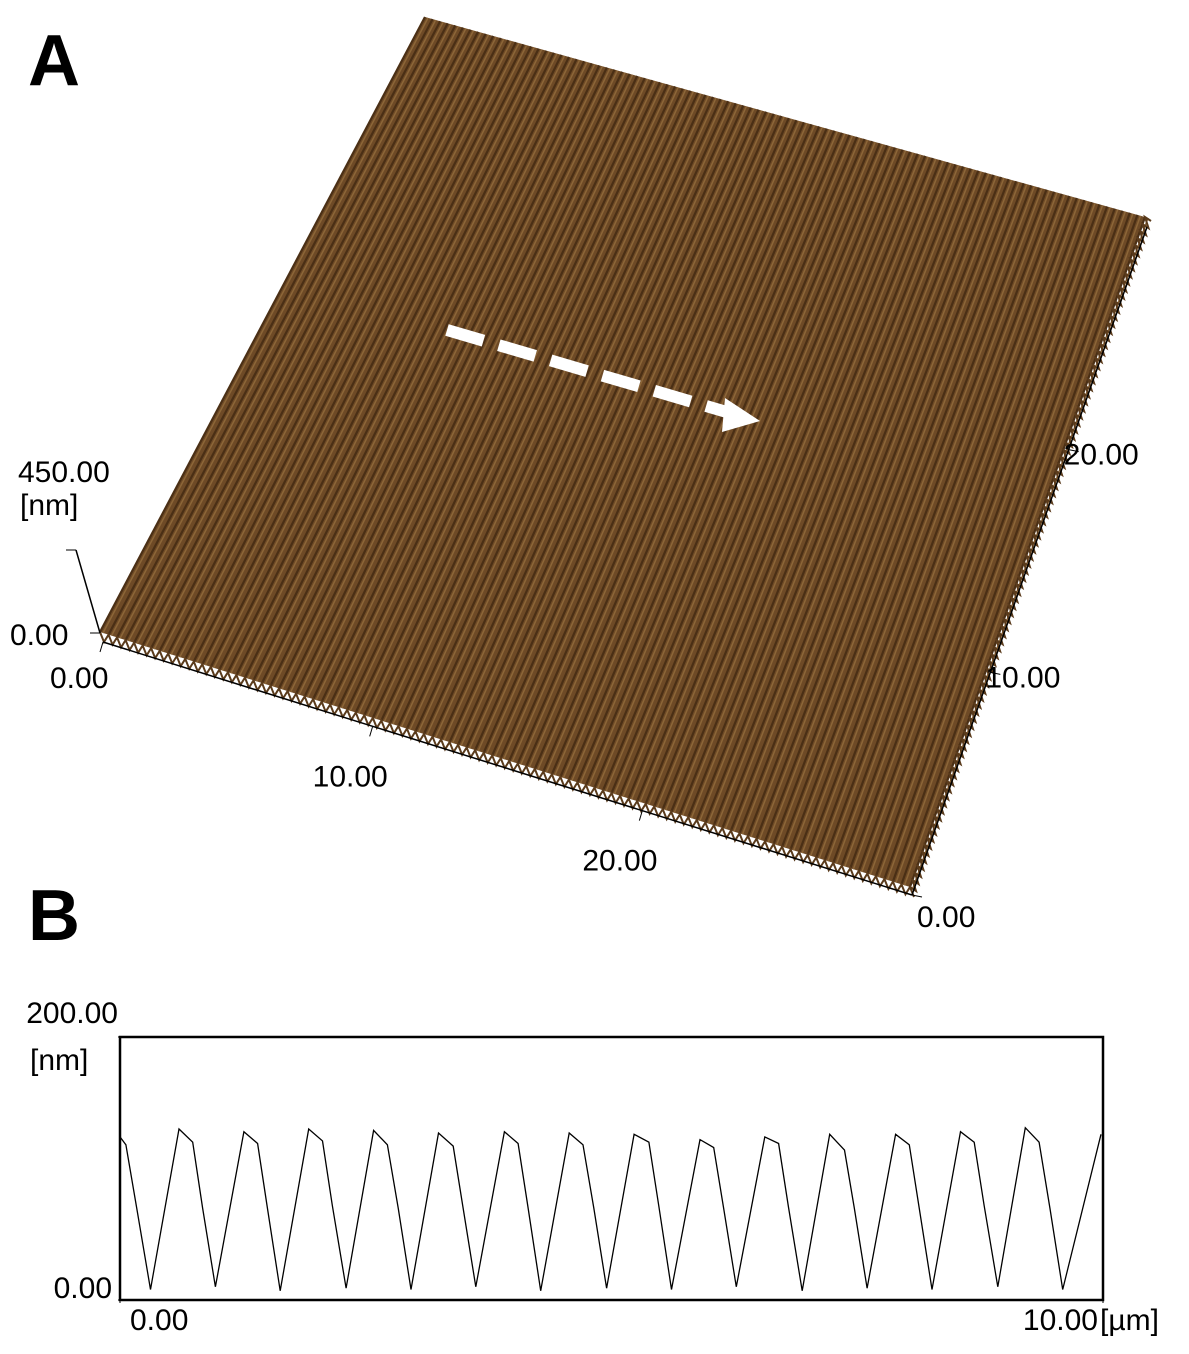 The image size is (1189, 1354). I want to click on scan-arrow, so click(602, 378).